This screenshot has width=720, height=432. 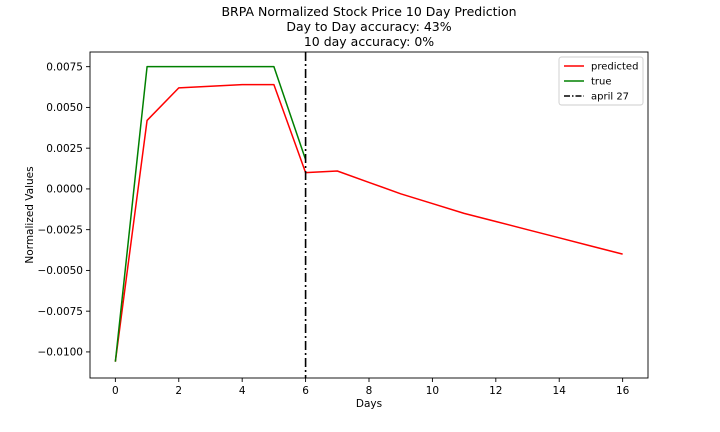 I want to click on x-tick-label: 16, so click(x=623, y=391).